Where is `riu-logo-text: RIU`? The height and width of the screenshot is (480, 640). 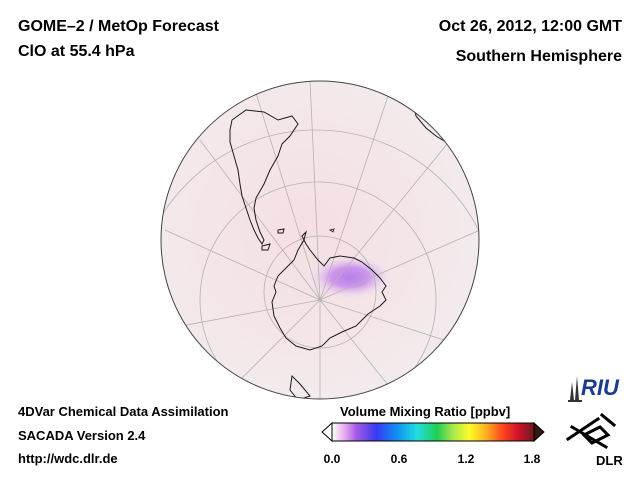 riu-logo-text: RIU is located at coordinates (600, 387).